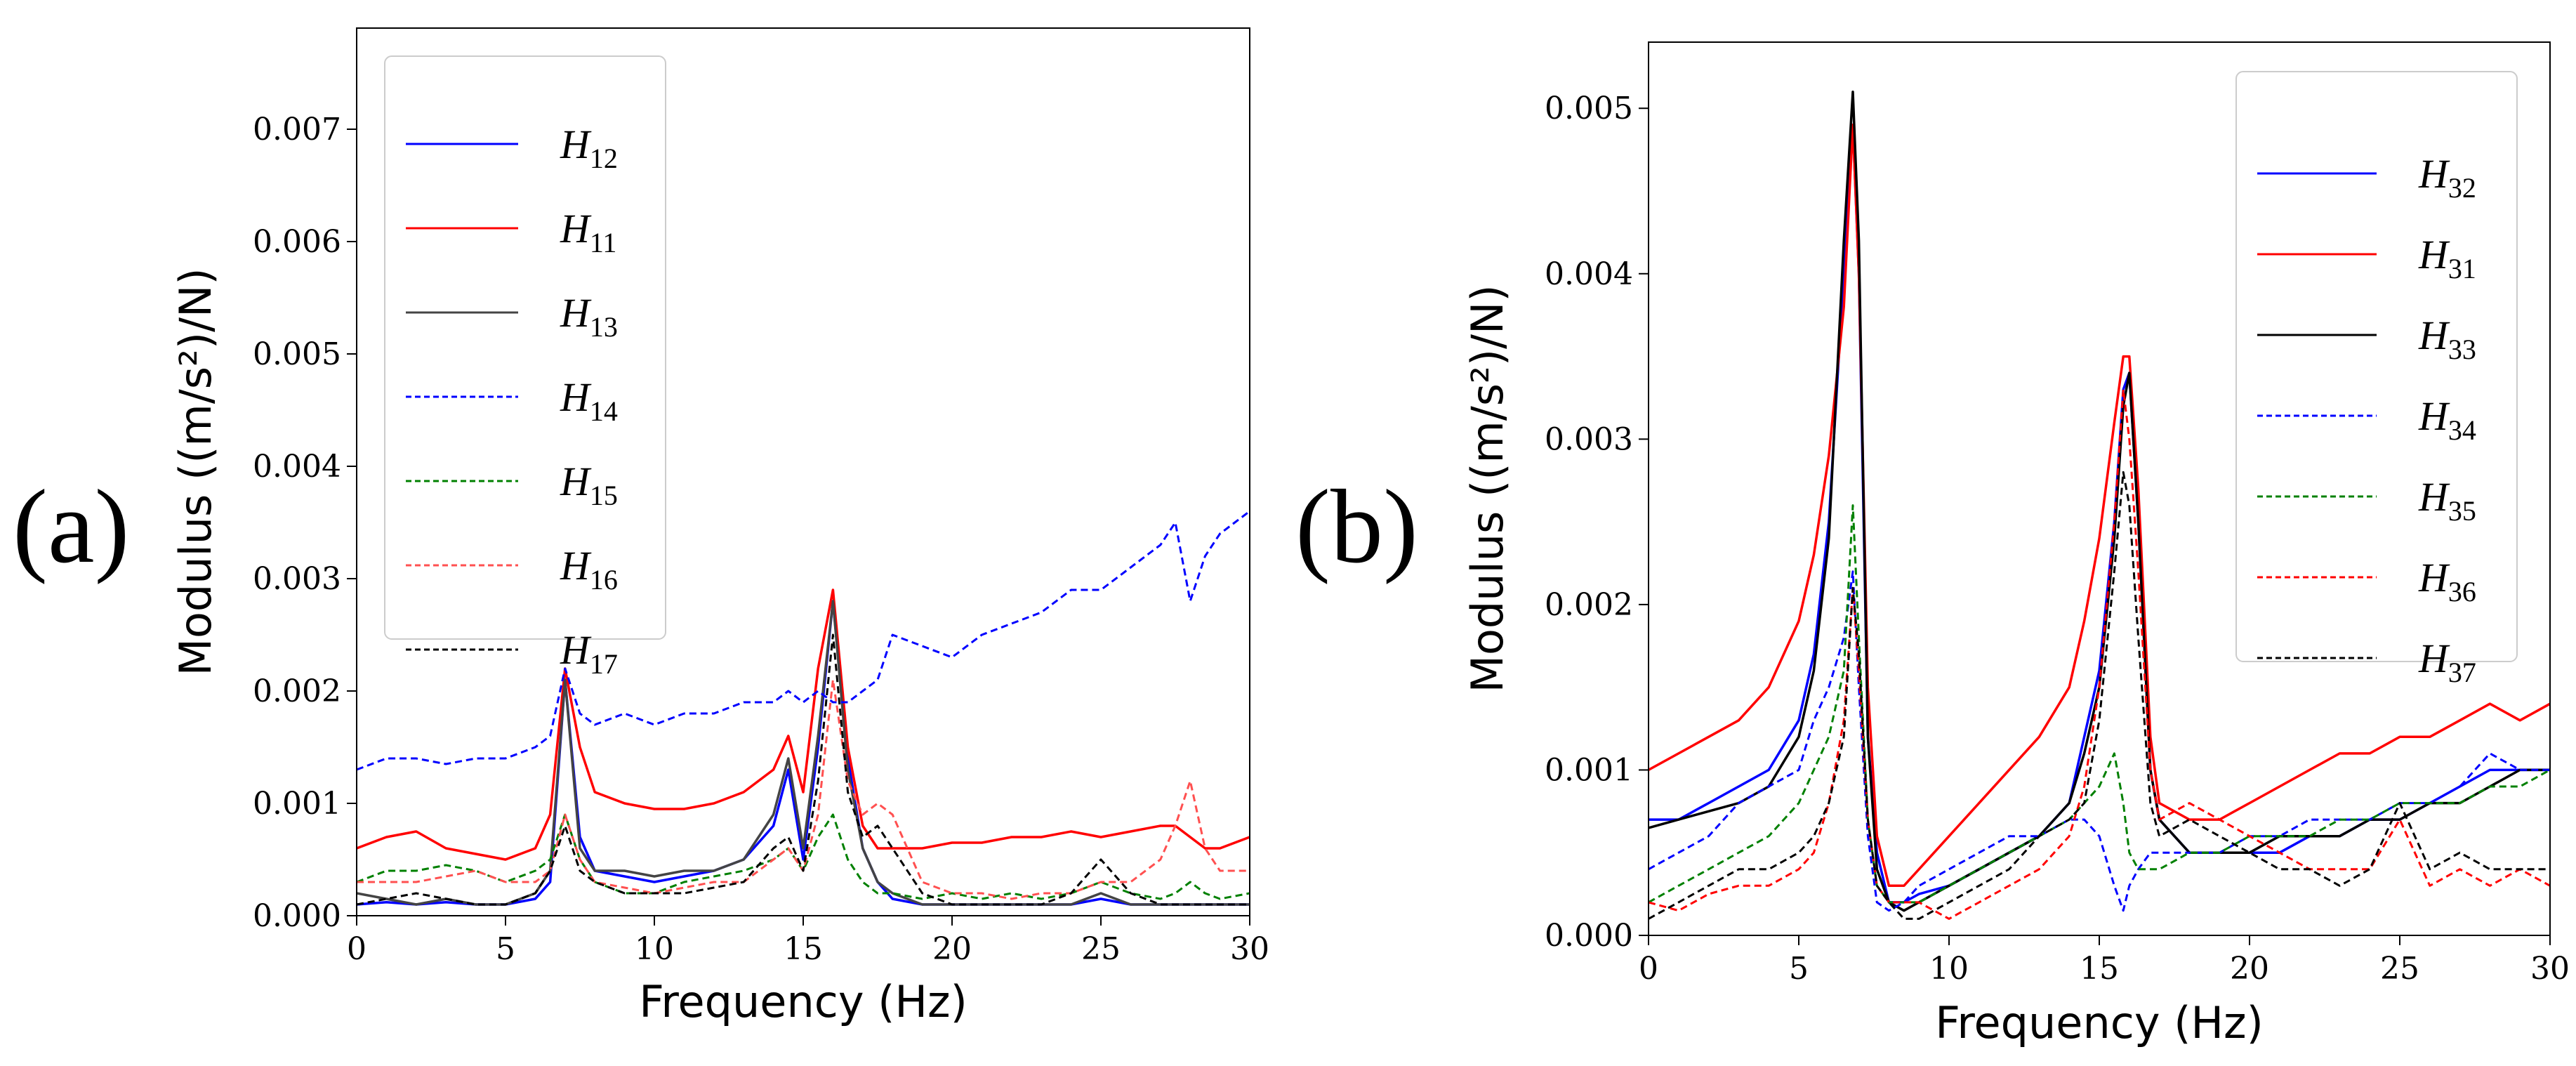  I want to click on legend-entry-H16: H16, so click(589, 569).